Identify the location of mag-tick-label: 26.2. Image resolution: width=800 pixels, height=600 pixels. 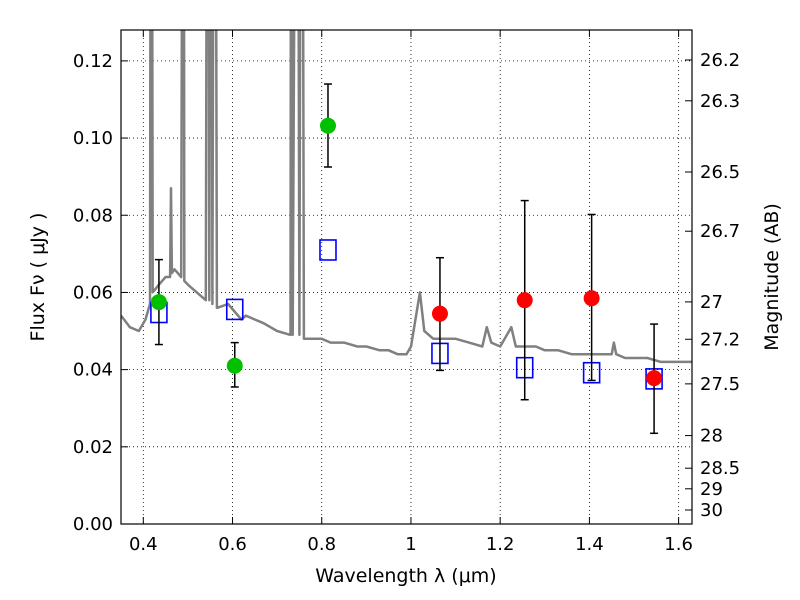
(720, 60).